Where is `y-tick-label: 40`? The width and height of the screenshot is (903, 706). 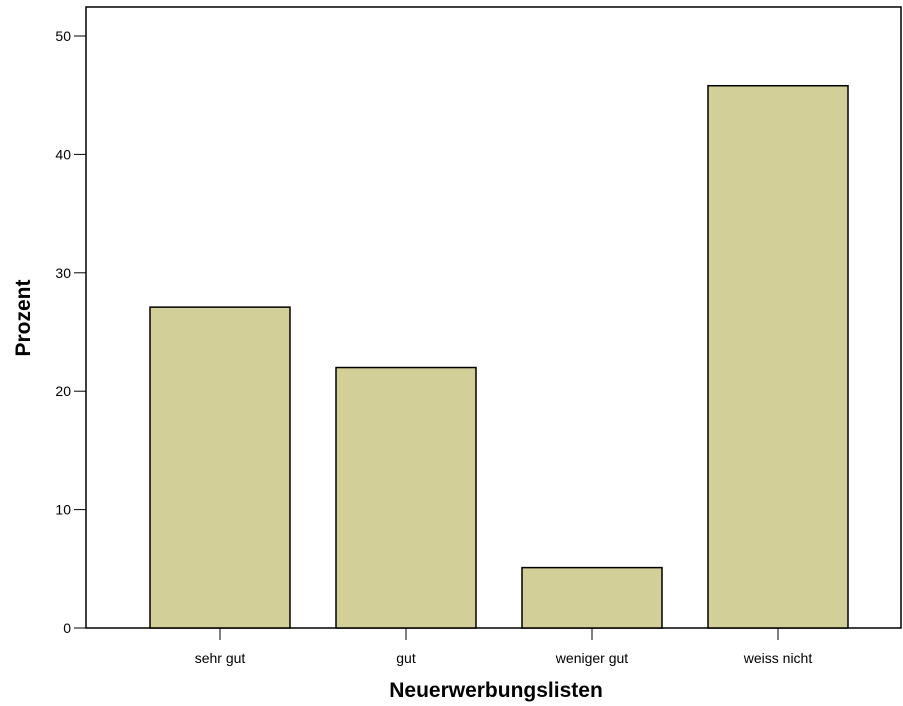
y-tick-label: 40 is located at coordinates (63, 154).